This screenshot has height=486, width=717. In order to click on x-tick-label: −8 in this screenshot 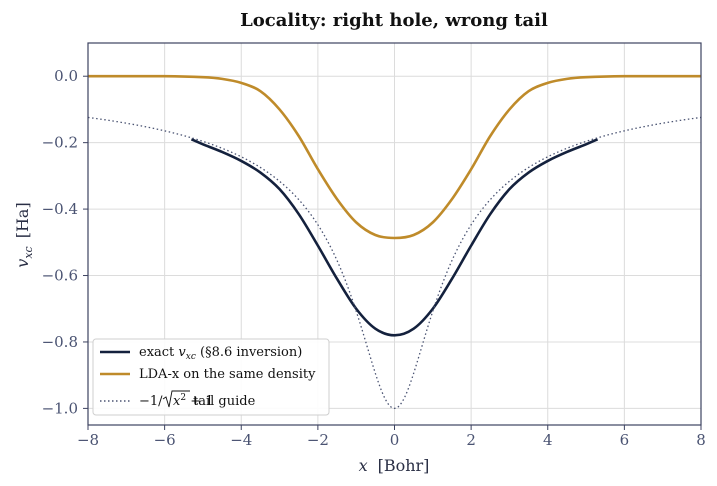, I will do `click(88, 440)`.